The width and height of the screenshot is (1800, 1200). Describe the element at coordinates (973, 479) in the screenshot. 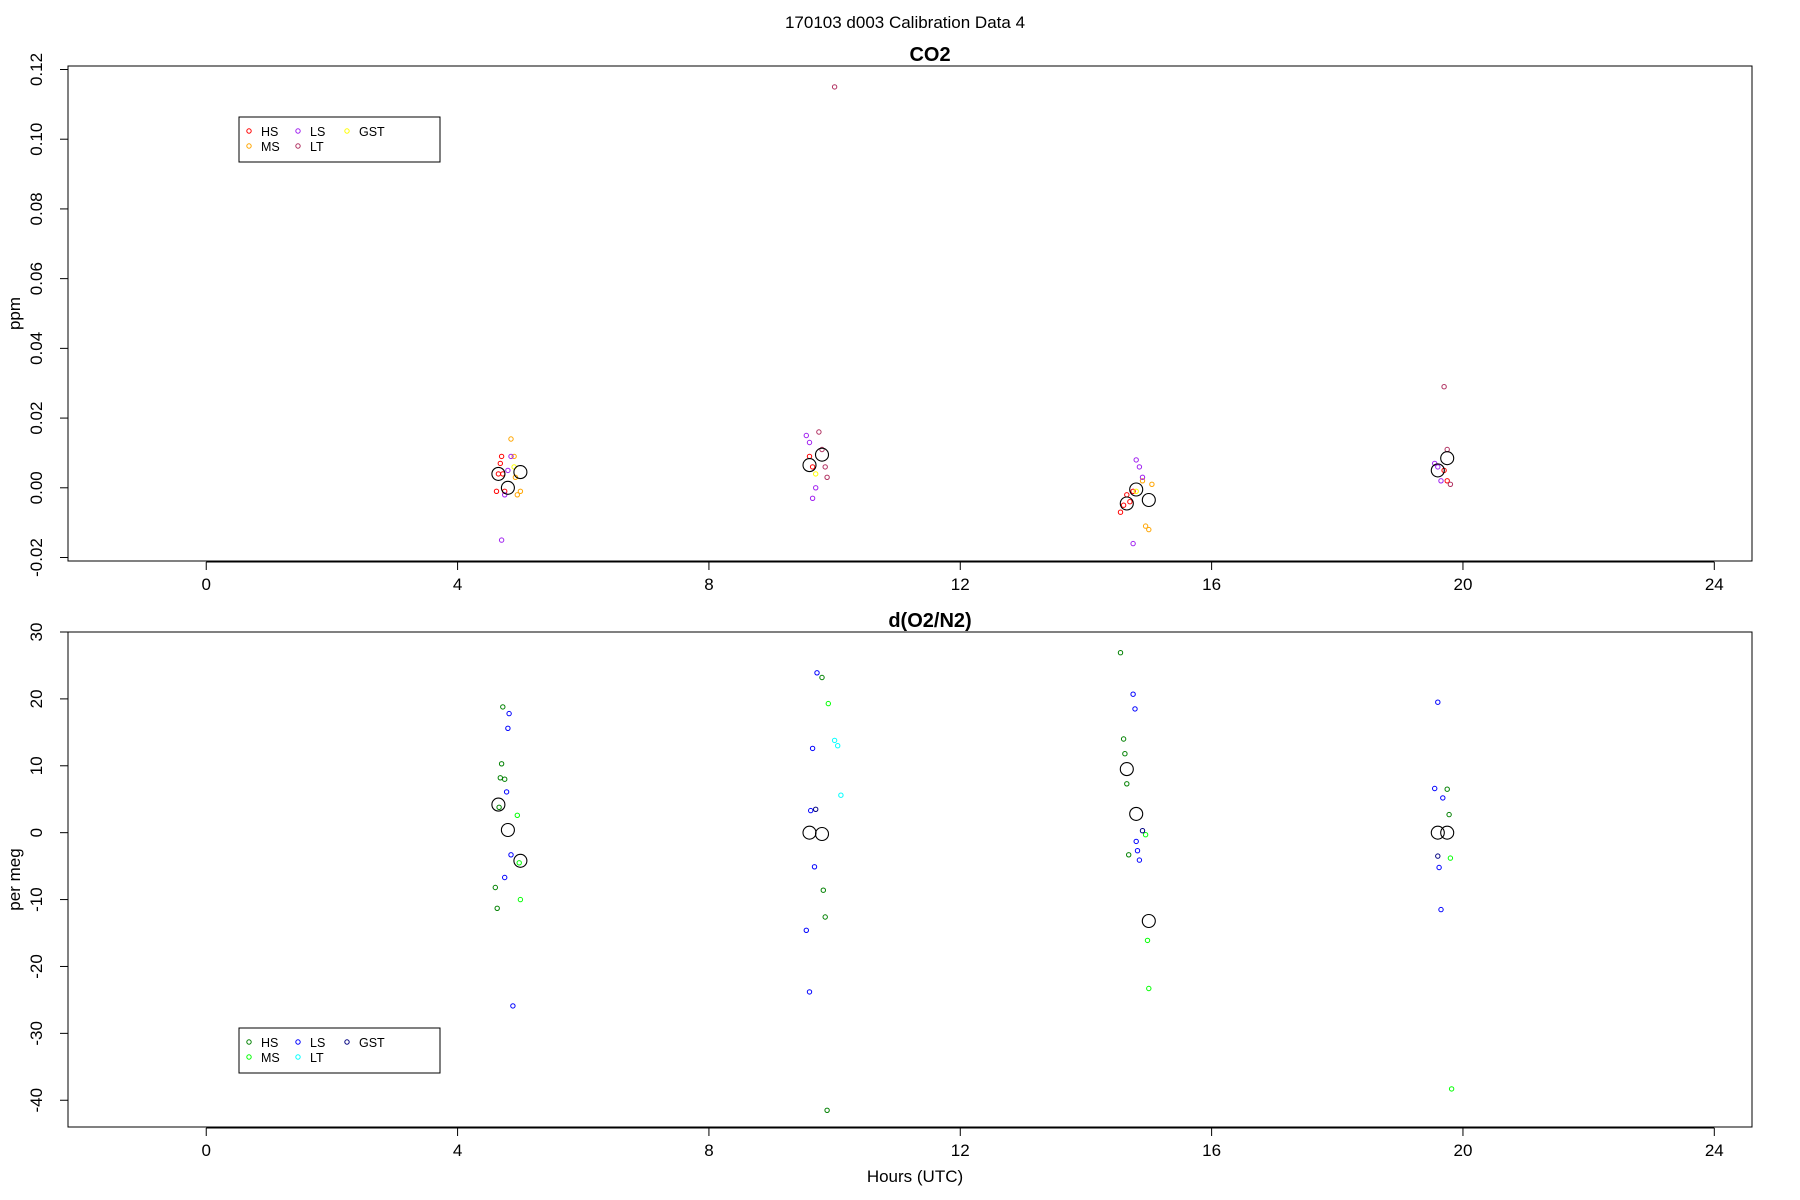

I see `series-mean` at that location.